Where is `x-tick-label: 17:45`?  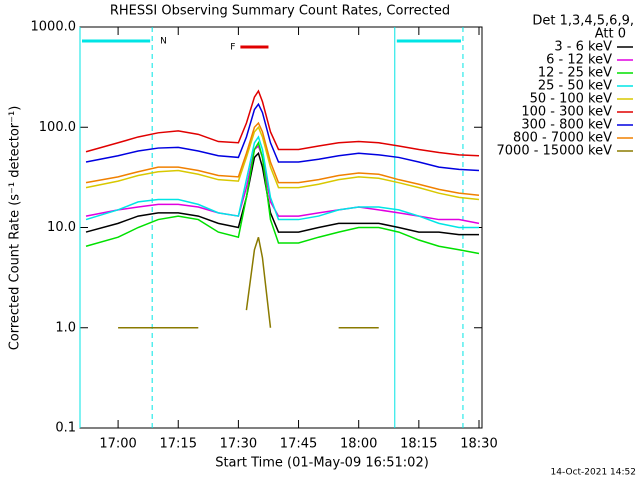 x-tick-label: 17:45 is located at coordinates (298, 444).